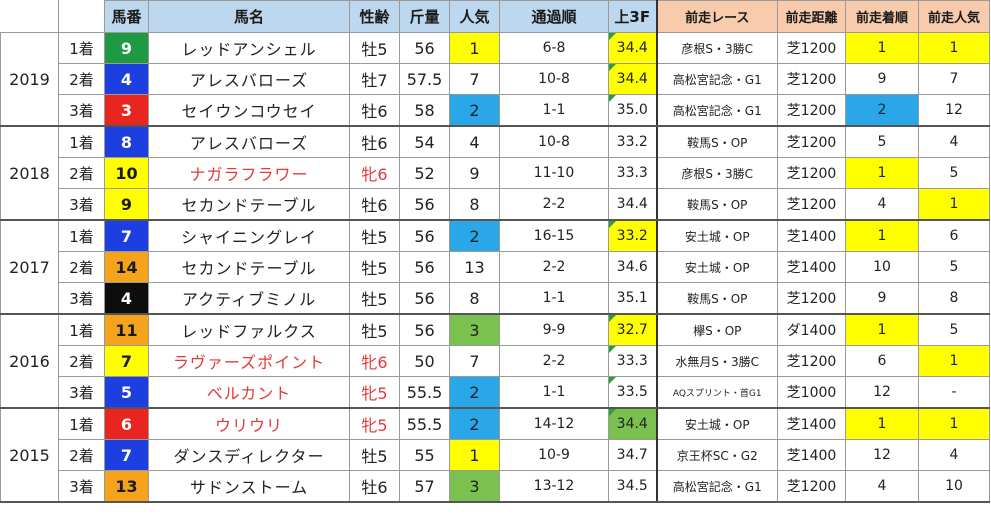  What do you see at coordinates (554, 141) in the screenshot?
I see `passing-order: 10-8` at bounding box center [554, 141].